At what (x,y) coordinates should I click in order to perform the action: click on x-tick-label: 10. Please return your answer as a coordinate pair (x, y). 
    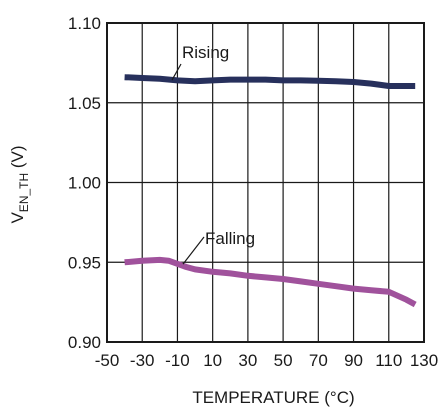
    Looking at the image, I should click on (212, 360).